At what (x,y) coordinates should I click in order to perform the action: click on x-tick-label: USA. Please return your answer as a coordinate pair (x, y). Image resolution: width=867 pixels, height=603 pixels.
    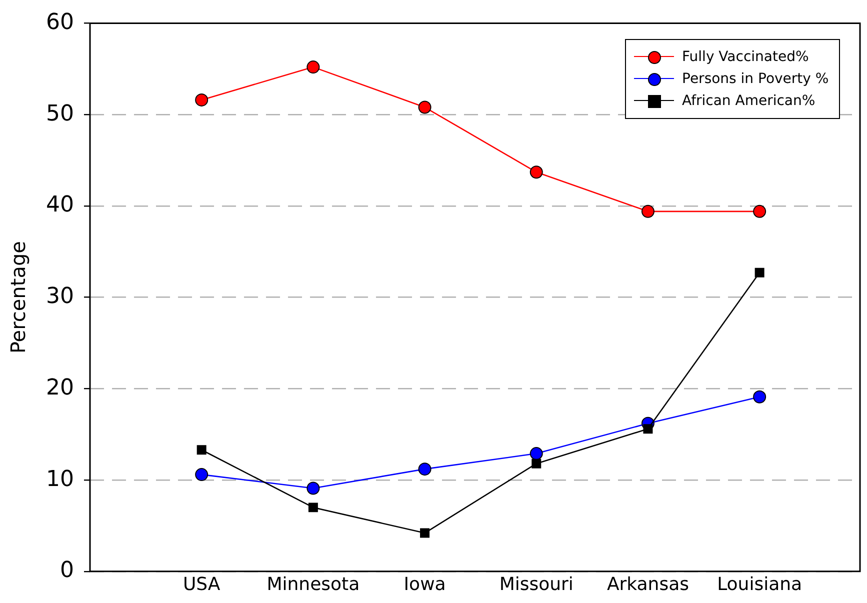
    Looking at the image, I should click on (201, 584).